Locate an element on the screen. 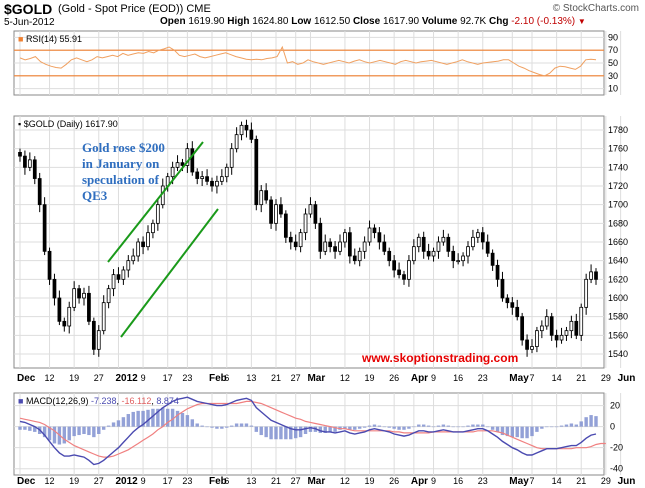 The height and width of the screenshot is (488, 645). price-x-label: Mar is located at coordinates (316, 378).